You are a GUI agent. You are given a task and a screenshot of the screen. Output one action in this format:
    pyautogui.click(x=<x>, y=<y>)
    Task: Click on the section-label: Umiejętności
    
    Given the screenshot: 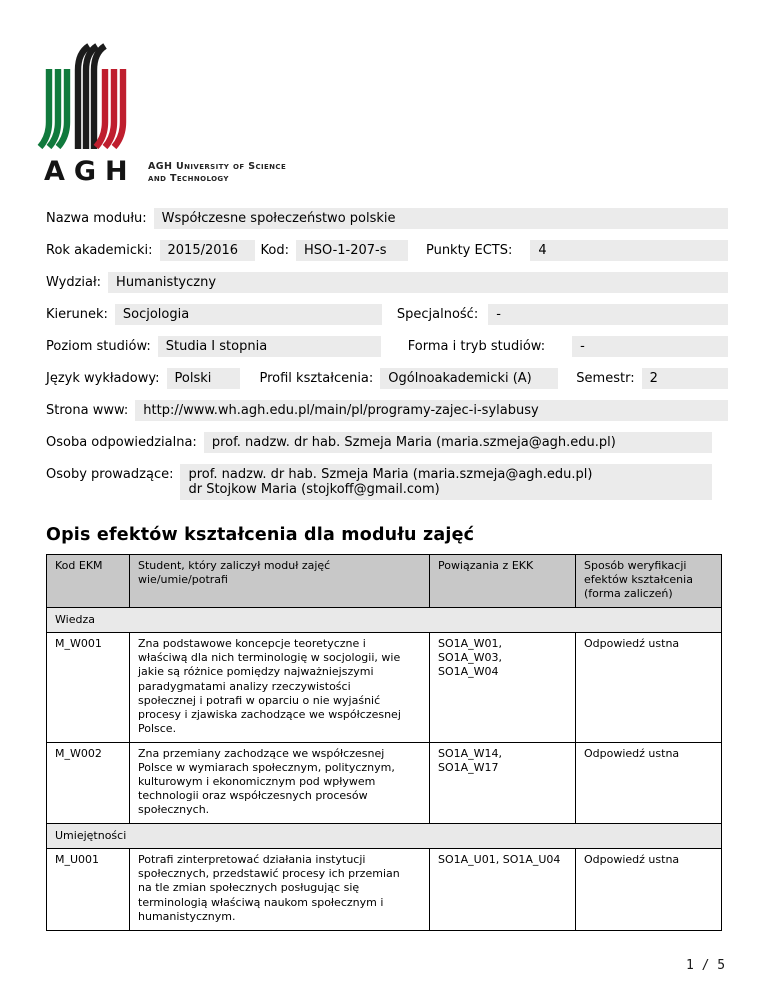 What is the action you would take?
    pyautogui.click(x=384, y=836)
    